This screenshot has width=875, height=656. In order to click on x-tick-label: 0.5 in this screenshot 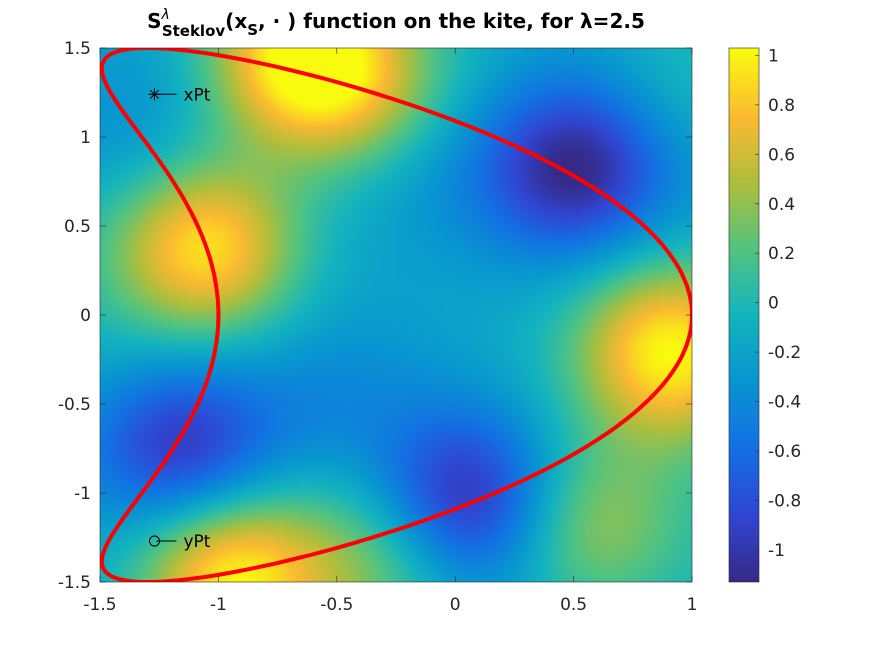, I will do `click(573, 605)`.